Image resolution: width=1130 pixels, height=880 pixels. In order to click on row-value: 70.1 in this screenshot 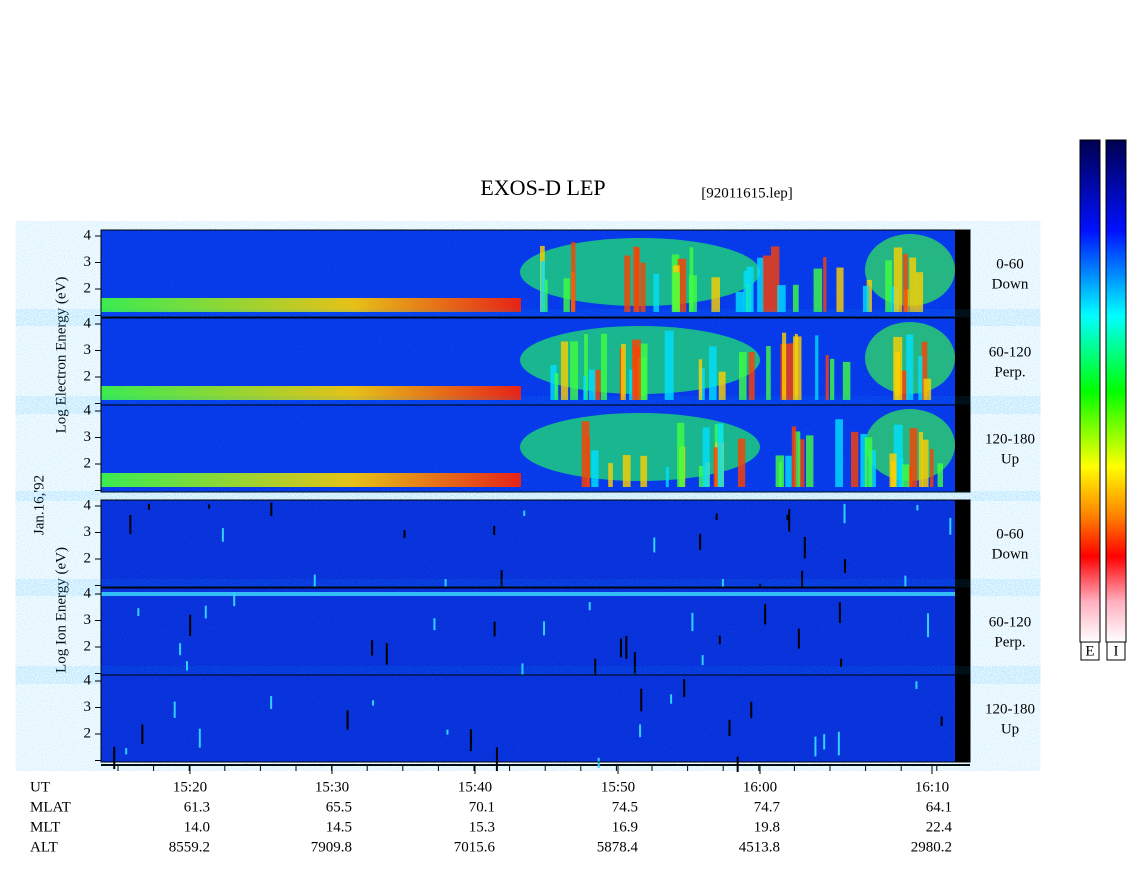, I will do `click(482, 807)`.